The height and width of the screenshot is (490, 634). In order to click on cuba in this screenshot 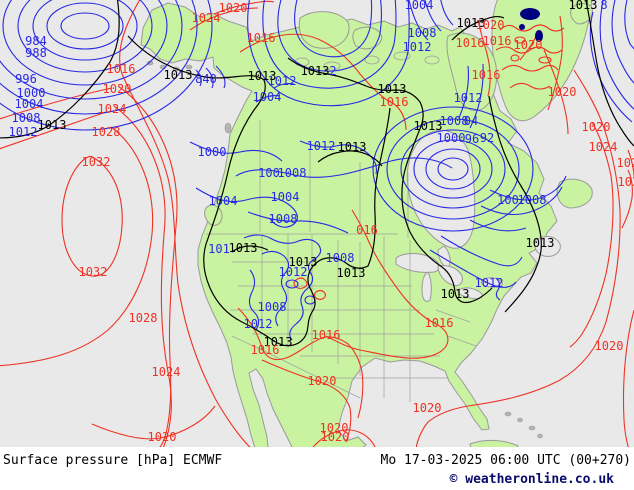, I will do `click(494, 443)`.